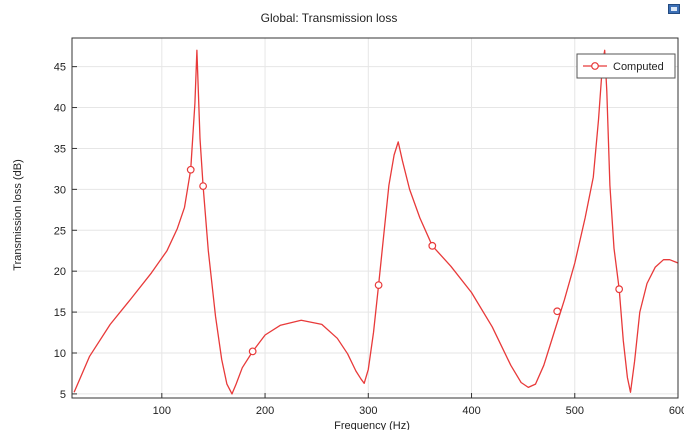 This screenshot has height=430, width=684. Describe the element at coordinates (372, 425) in the screenshot. I see `x-axis-label: Frequency (Hz)` at that location.